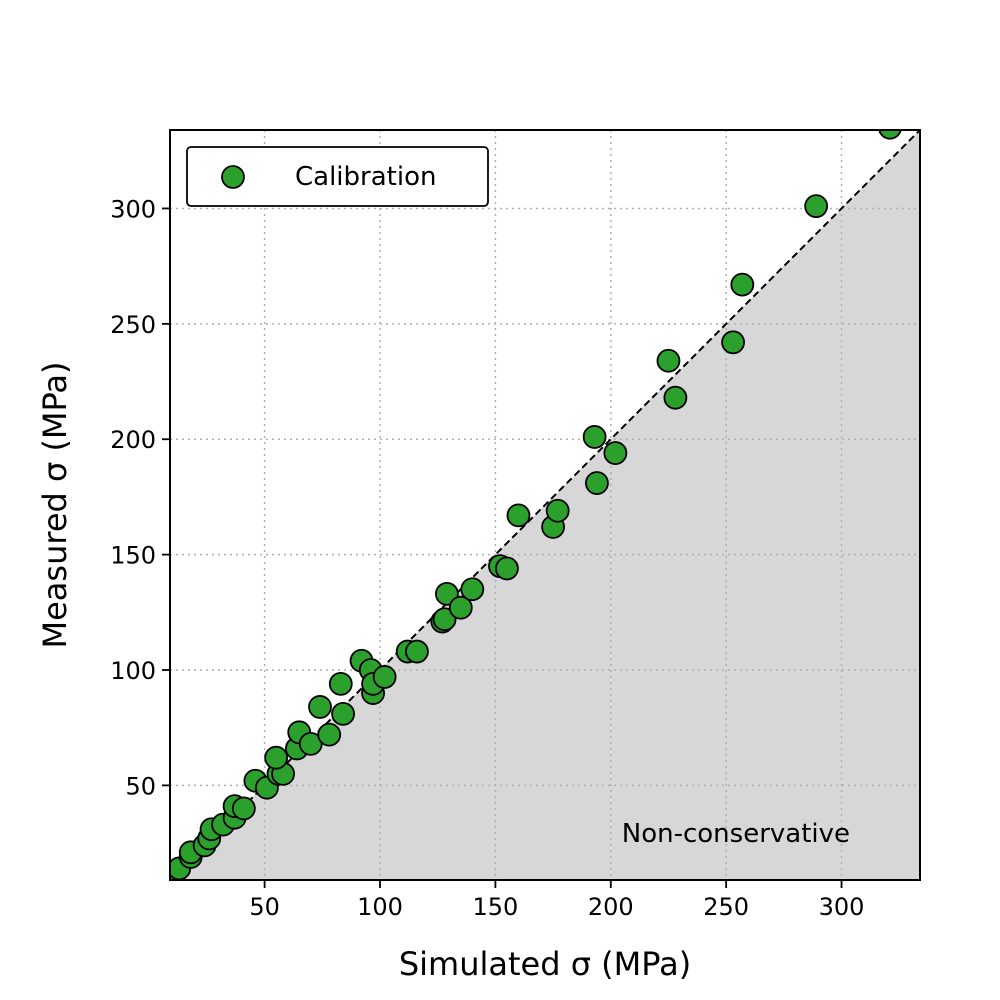  What do you see at coordinates (264, 907) in the screenshot?
I see `x-tick-label: 50` at bounding box center [264, 907].